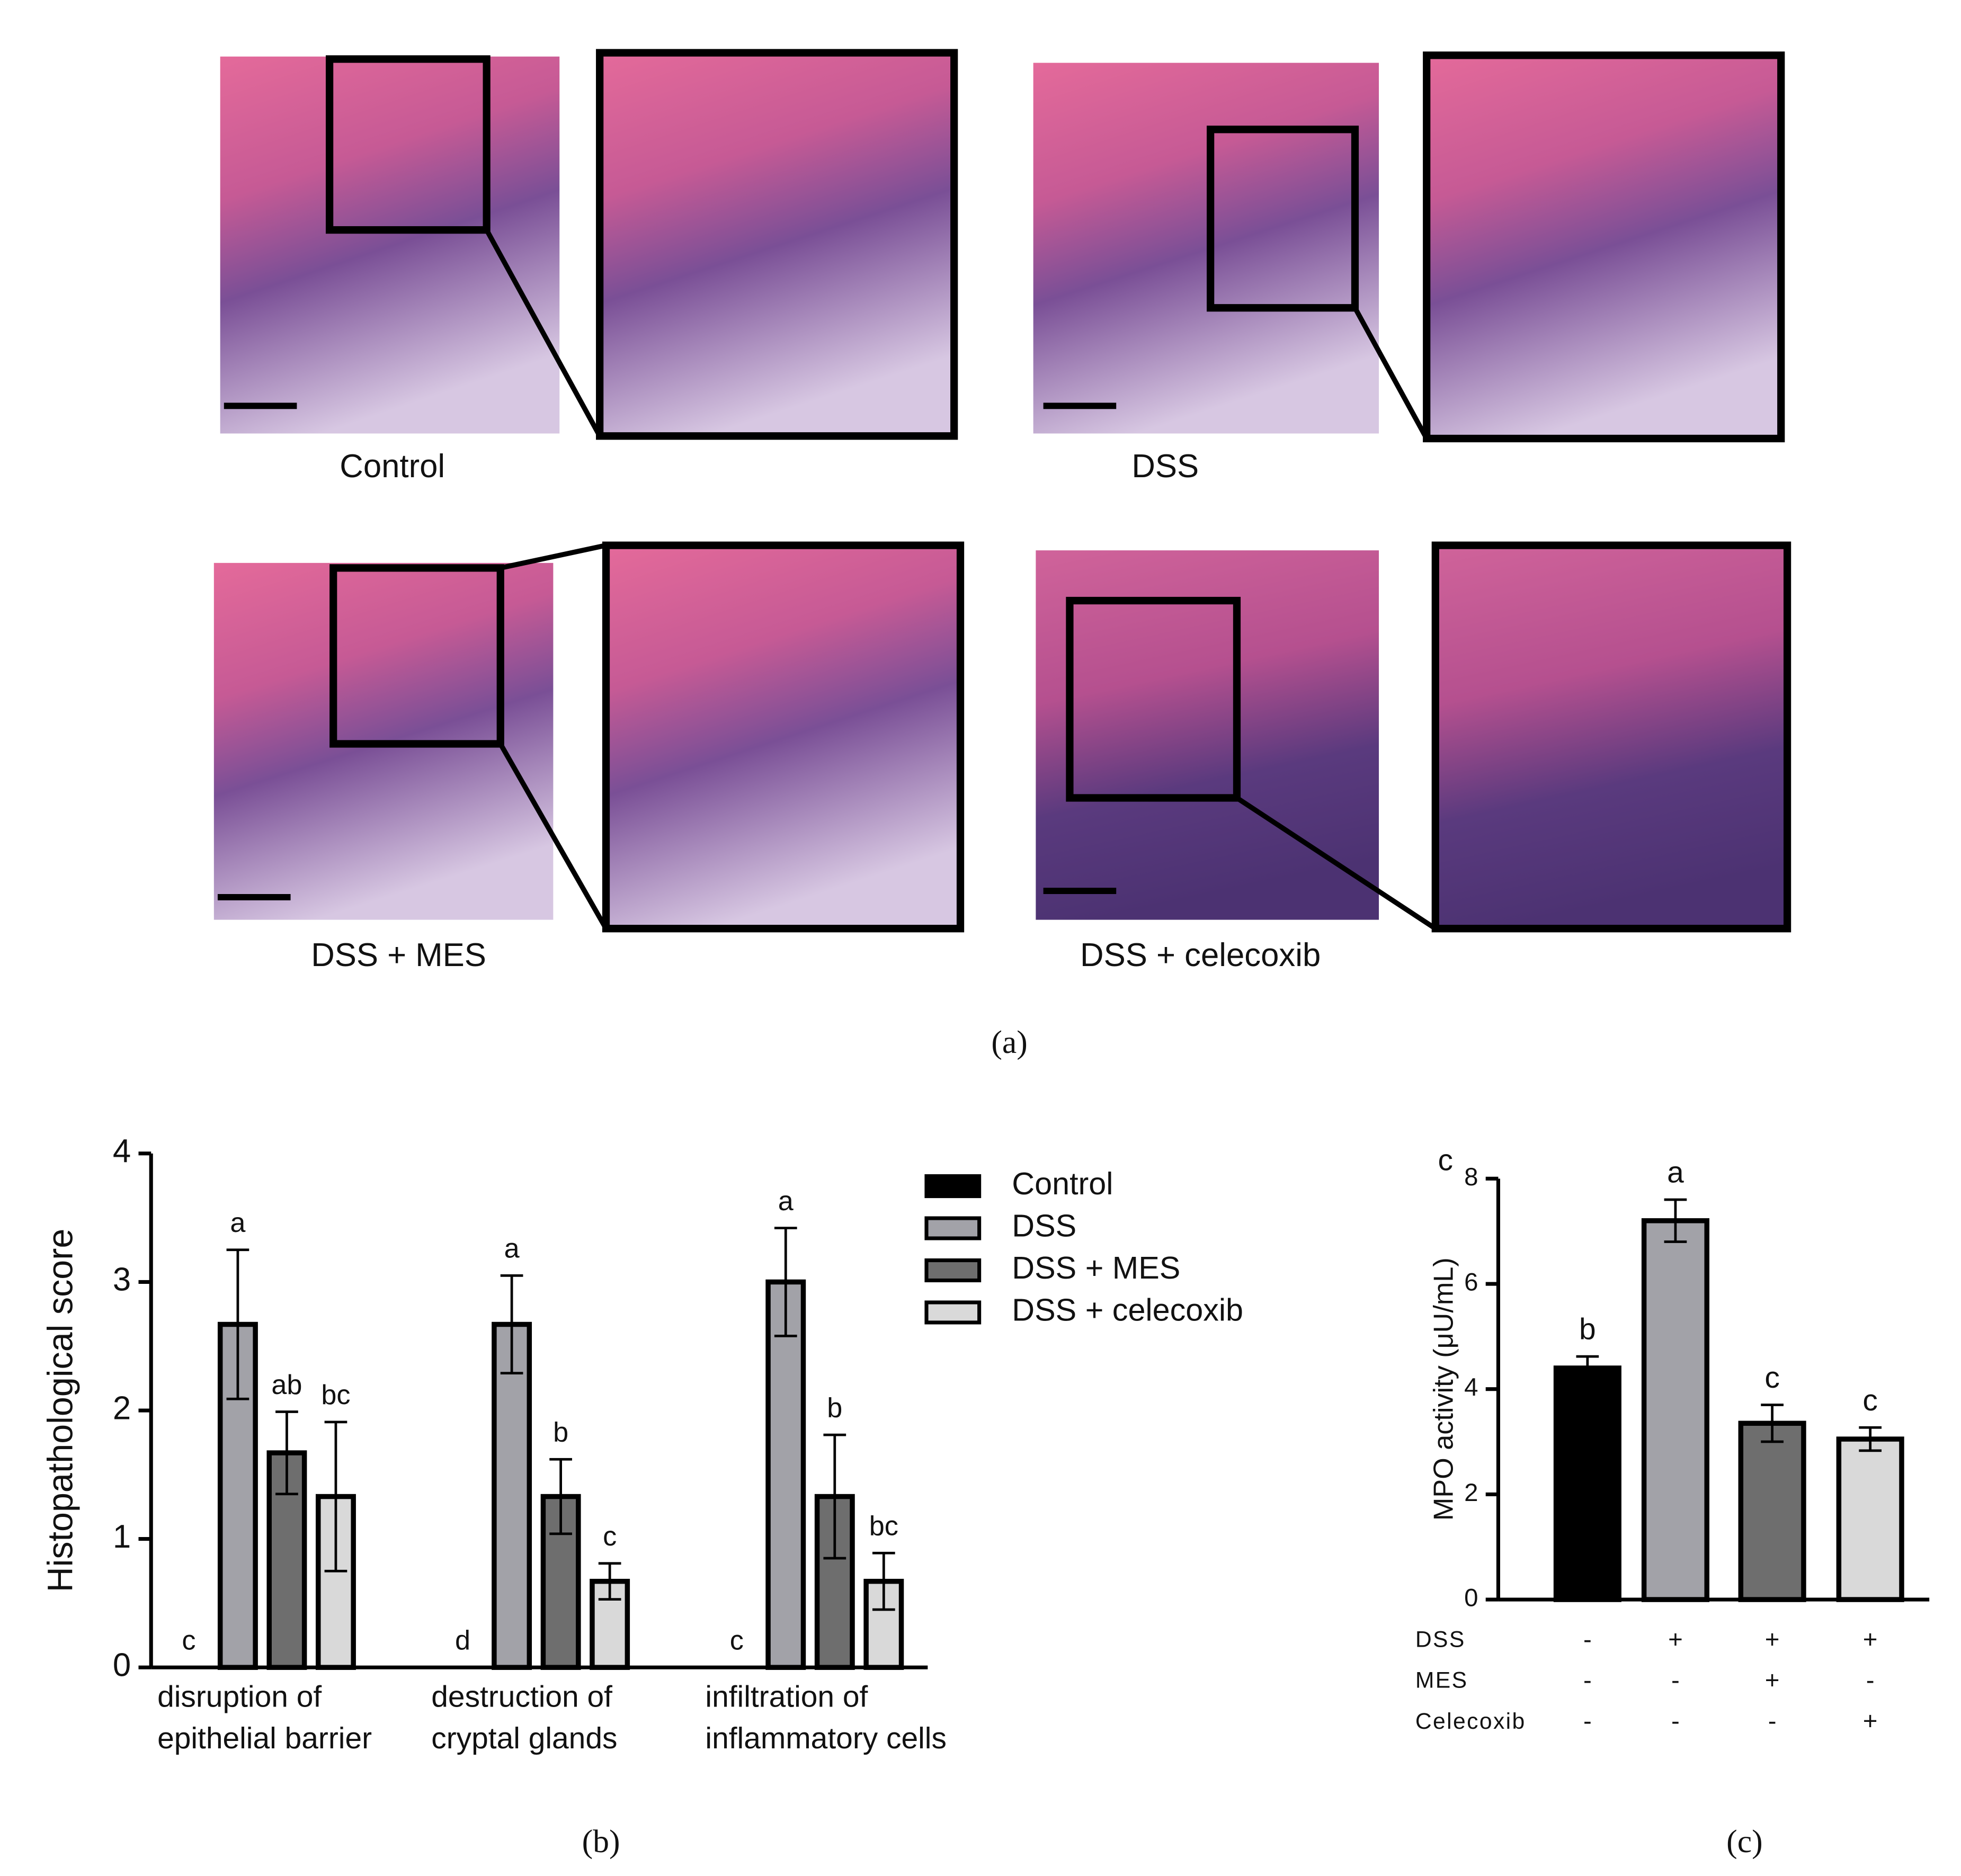 This screenshot has width=1961, height=1876. What do you see at coordinates (1096, 1267) in the screenshot?
I see `legend-label: DSS + MES` at bounding box center [1096, 1267].